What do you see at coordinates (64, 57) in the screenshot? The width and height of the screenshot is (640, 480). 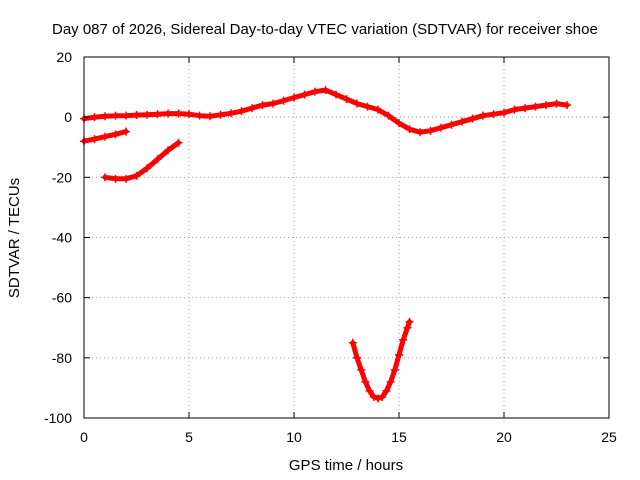 I see `y-tick-label: 20` at bounding box center [64, 57].